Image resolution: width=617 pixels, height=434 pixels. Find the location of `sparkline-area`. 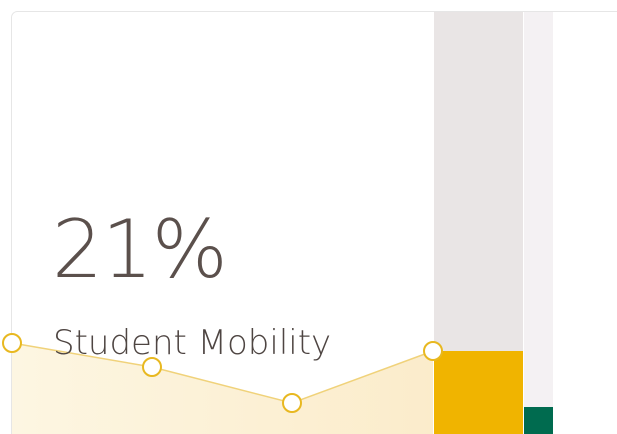

sparkline-area is located at coordinates (222, 388).